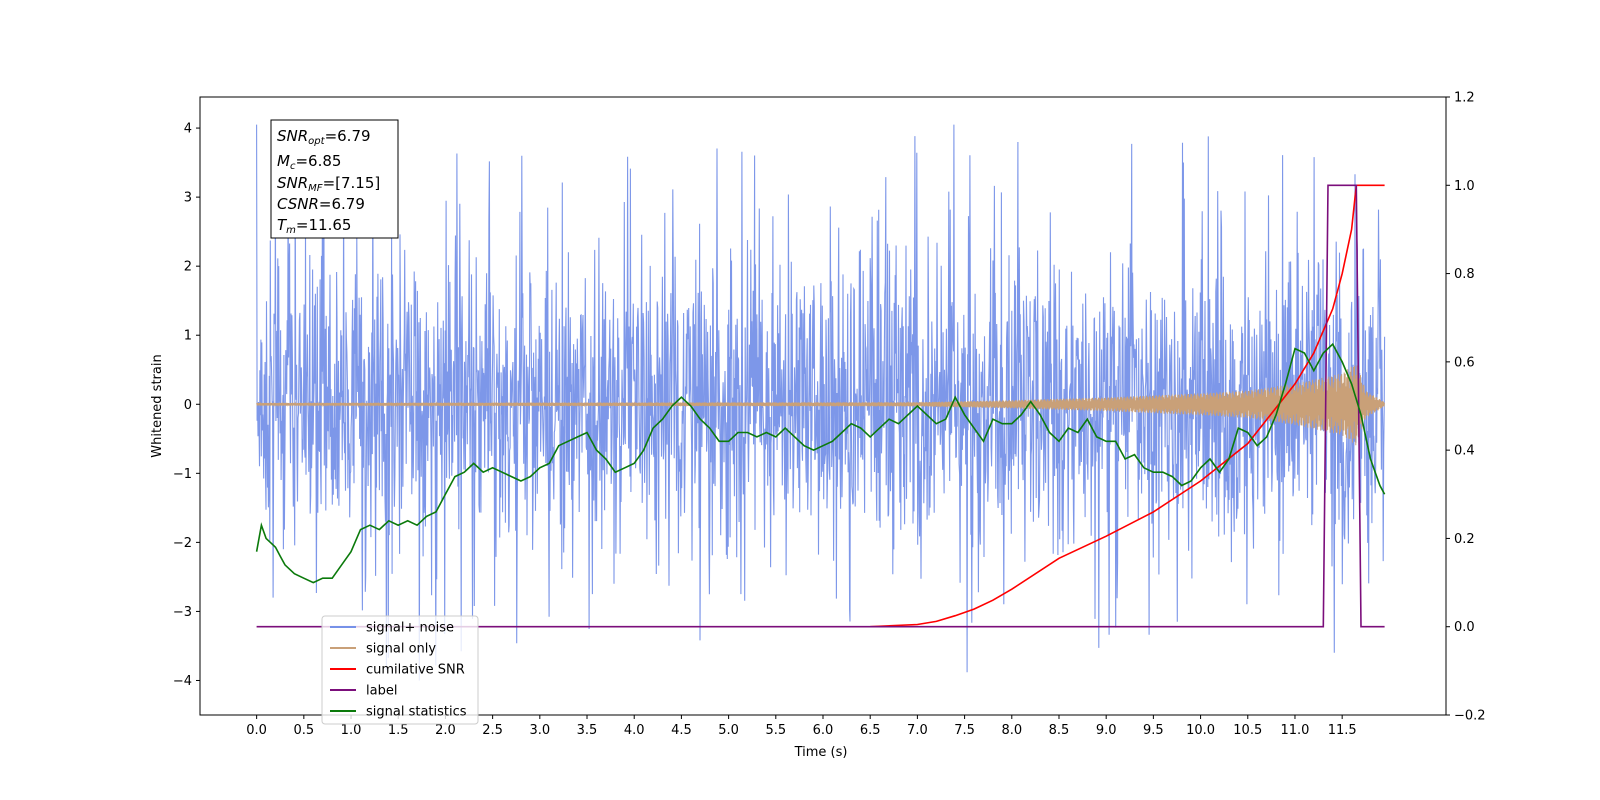 The height and width of the screenshot is (800, 1600). Describe the element at coordinates (964, 730) in the screenshot. I see `x-tick-label: 7.5` at that location.